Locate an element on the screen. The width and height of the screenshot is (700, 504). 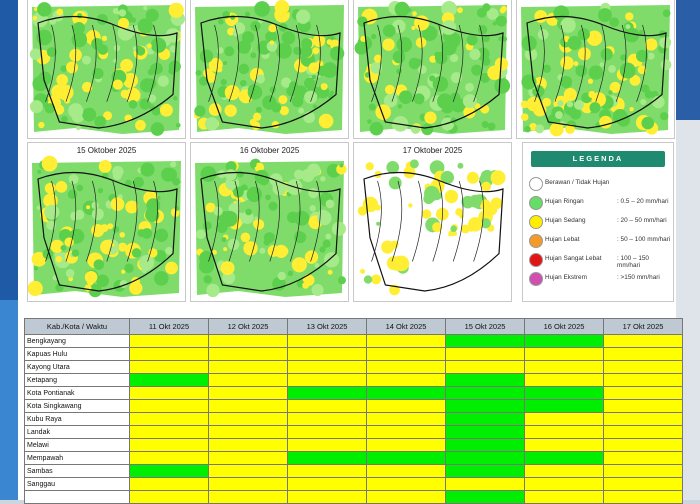
legend-range: : 50 – 100 mm/hari is located at coordinates (644, 239).